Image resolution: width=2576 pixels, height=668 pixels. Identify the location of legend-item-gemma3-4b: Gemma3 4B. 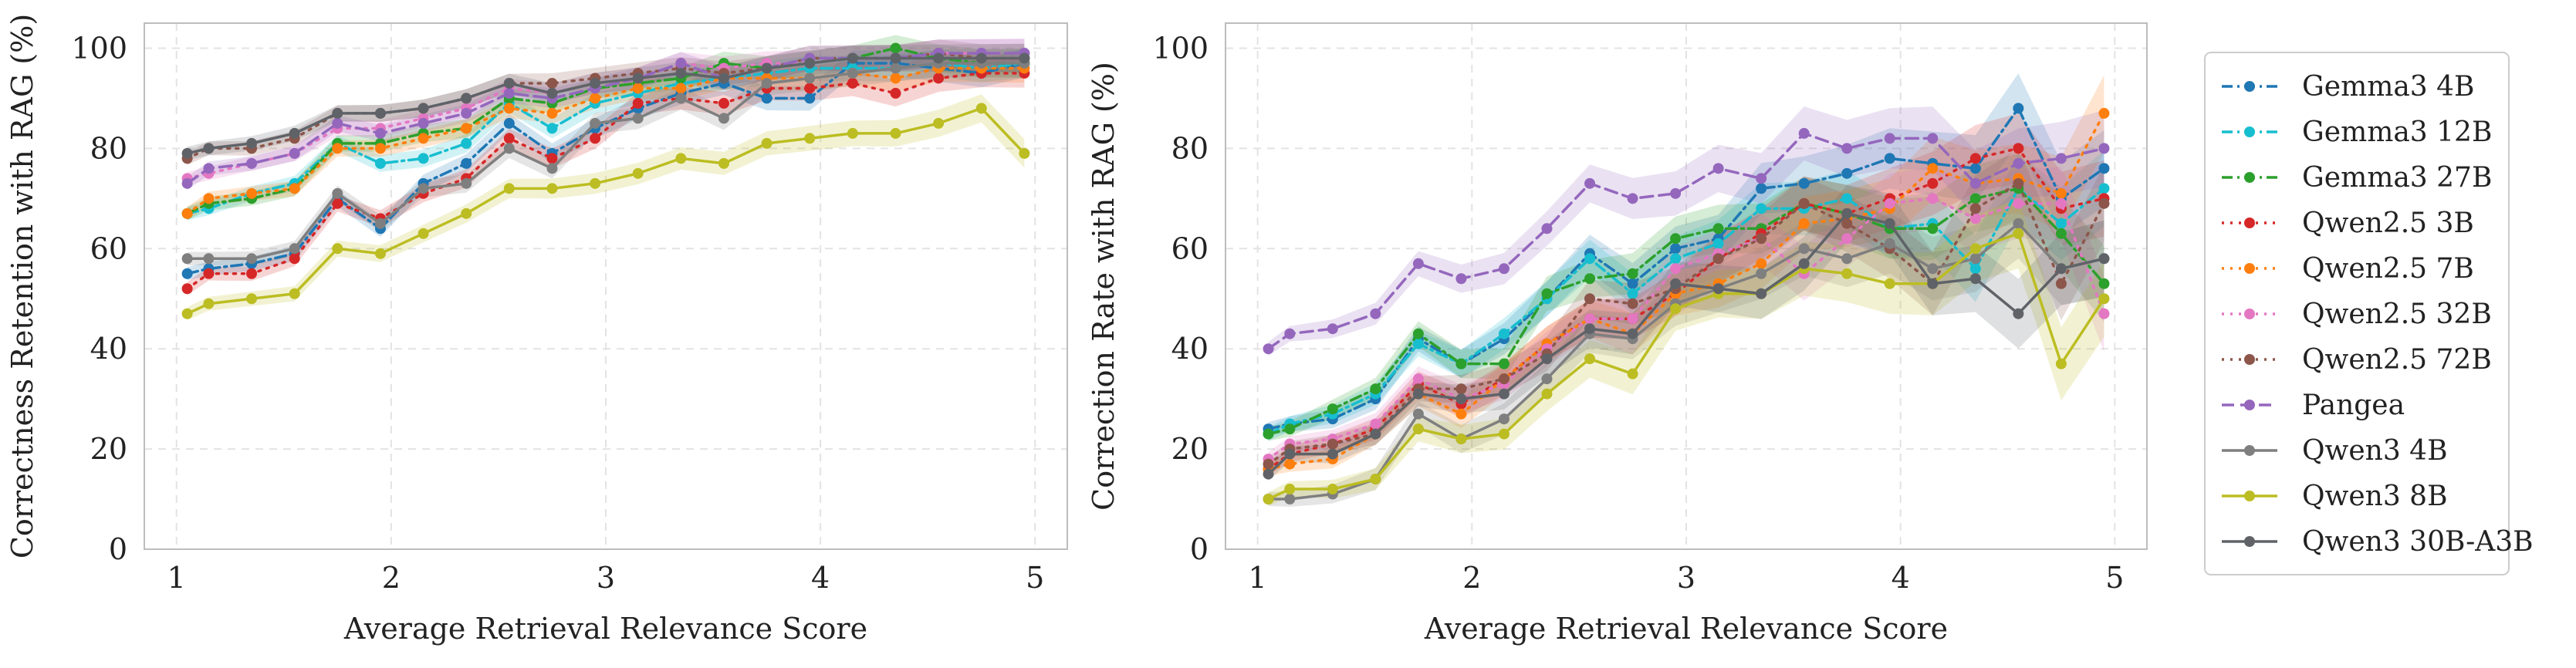
(2348, 87).